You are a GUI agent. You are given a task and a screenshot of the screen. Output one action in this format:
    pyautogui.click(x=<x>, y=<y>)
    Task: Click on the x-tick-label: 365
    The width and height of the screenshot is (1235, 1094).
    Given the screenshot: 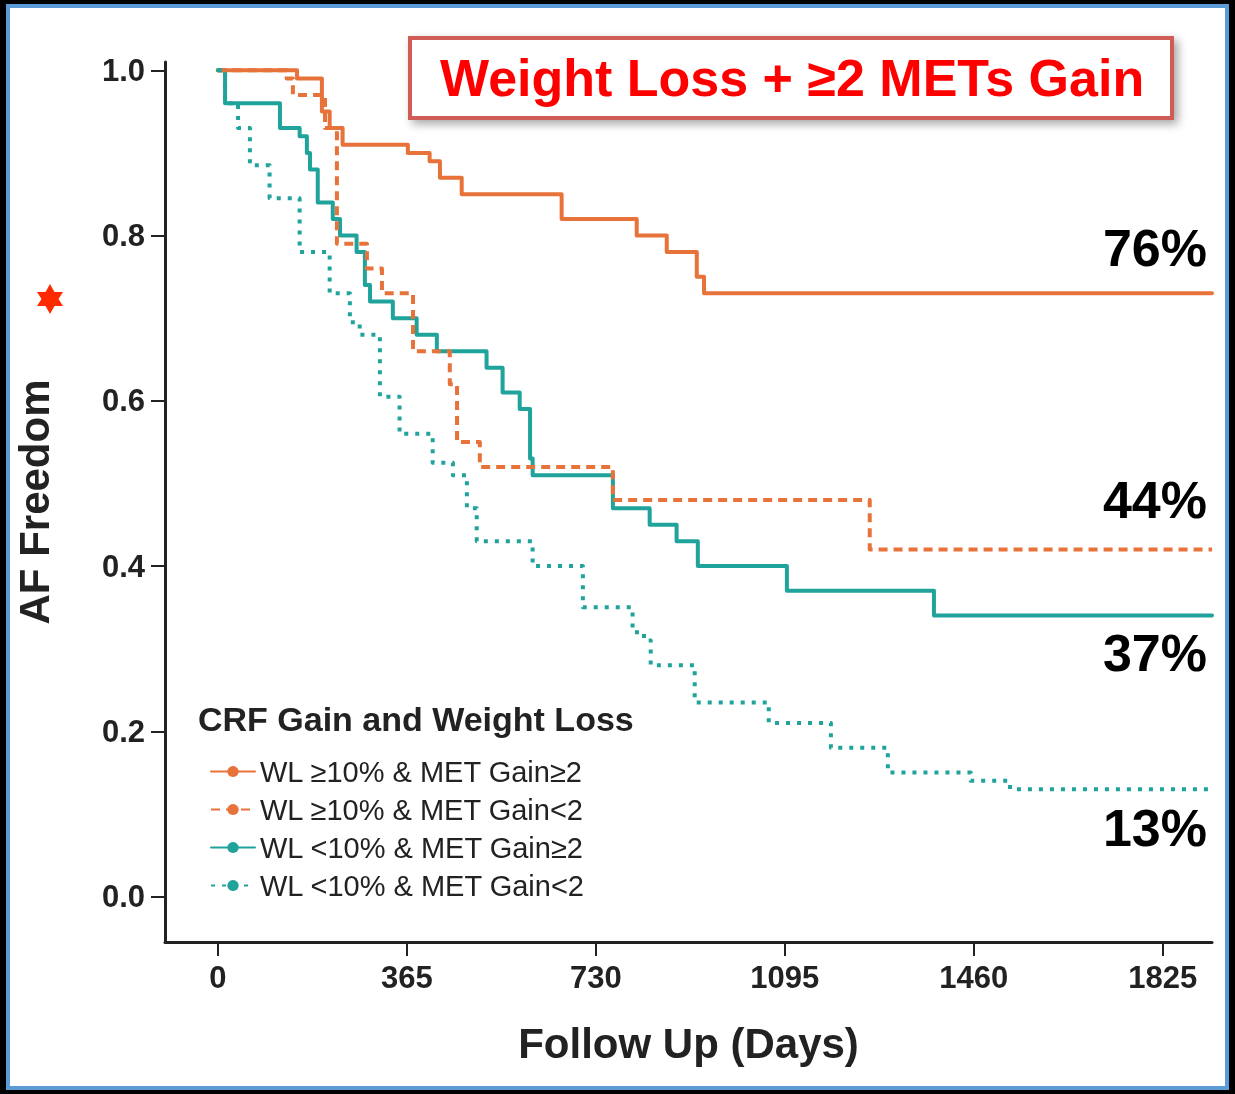 What is the action you would take?
    pyautogui.click(x=406, y=977)
    